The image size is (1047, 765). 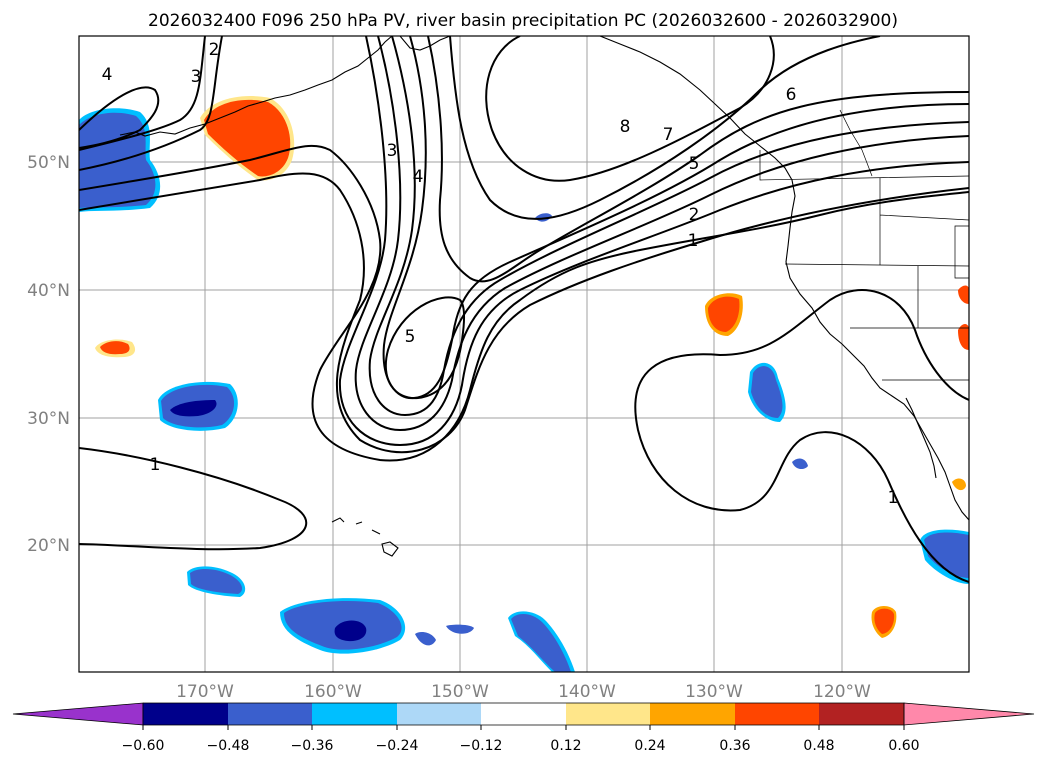 I want to click on border-canada-us, so click(x=864, y=165).